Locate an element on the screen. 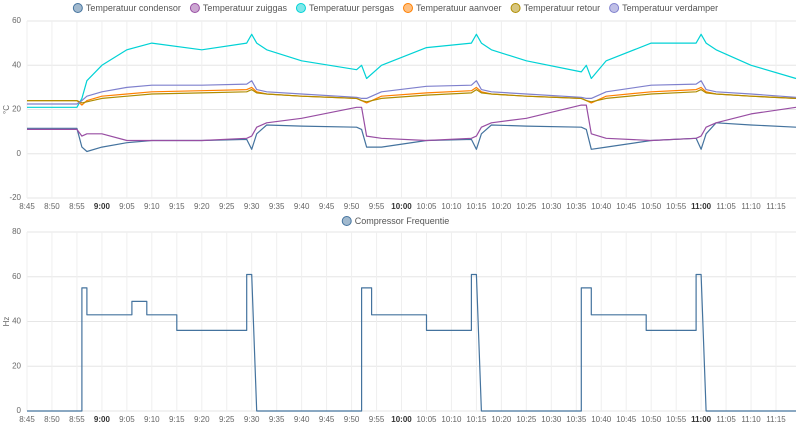 This screenshot has width=800, height=426. y-axis-label: °C is located at coordinates (6, 109).